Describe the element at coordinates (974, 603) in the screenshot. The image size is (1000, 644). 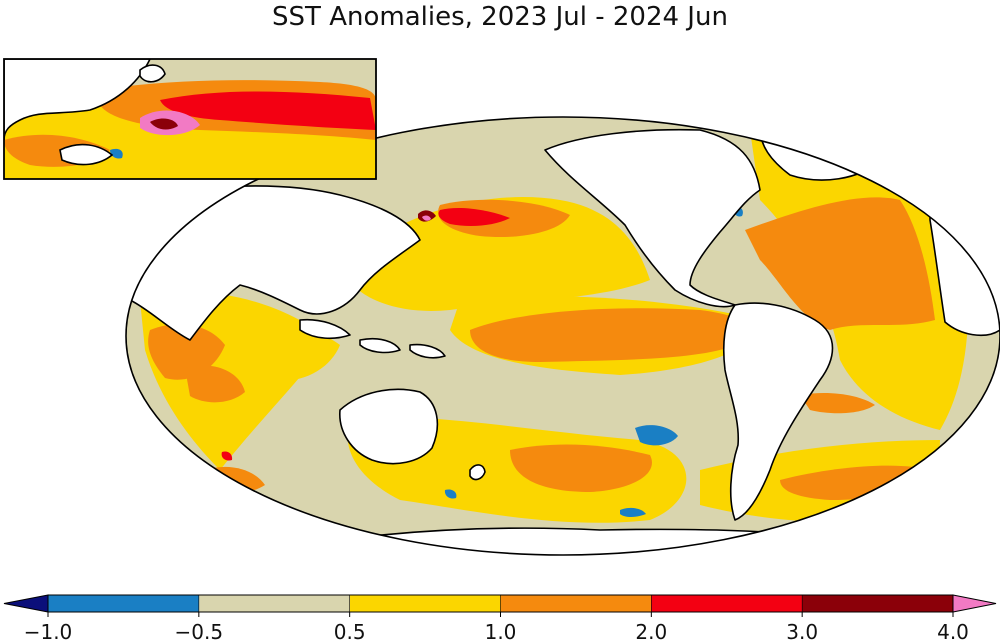
I see `colorbar-over-arrow` at that location.